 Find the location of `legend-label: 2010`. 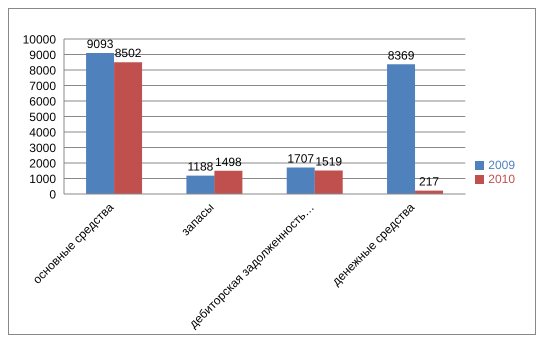

legend-label: 2010 is located at coordinates (501, 179).